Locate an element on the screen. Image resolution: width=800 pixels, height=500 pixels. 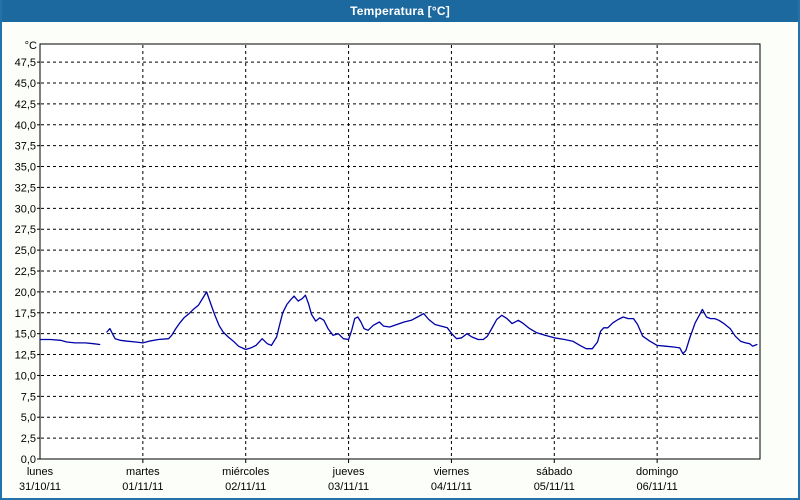
svg-text: 32,5 is located at coordinates (25, 188).